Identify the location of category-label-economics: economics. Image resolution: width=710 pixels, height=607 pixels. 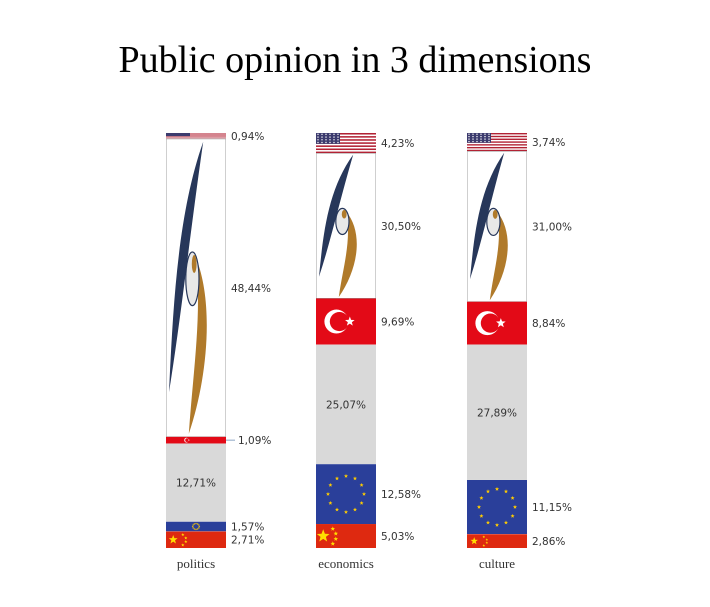
(346, 563).